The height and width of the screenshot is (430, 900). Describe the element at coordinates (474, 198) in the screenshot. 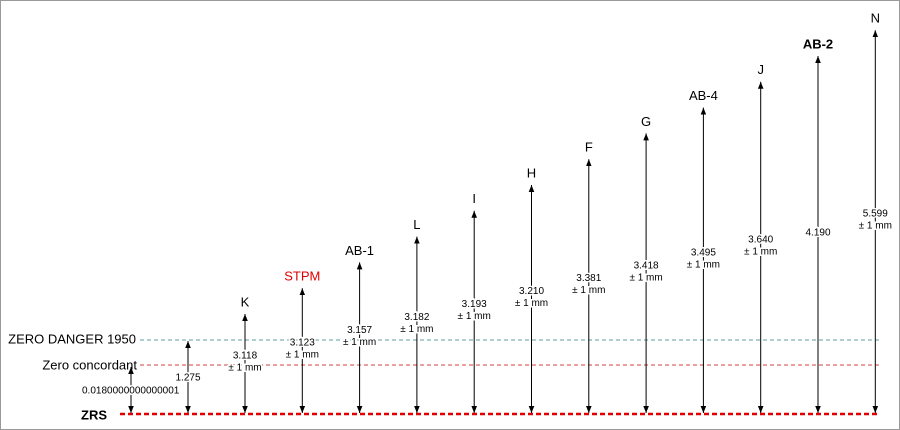

I see `node-label: I` at that location.